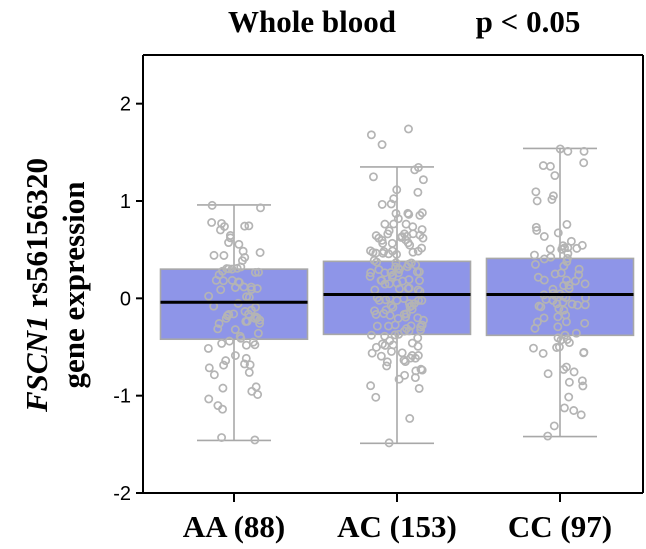  What do you see at coordinates (73, 285) in the screenshot?
I see `y-axis-label-line2: gene expression` at bounding box center [73, 285].